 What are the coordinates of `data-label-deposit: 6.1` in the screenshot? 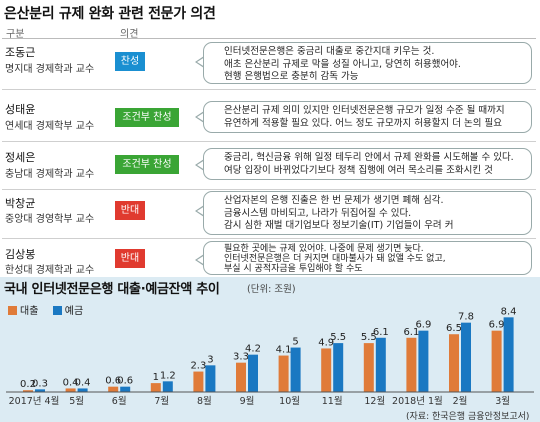 It's located at (381, 332).